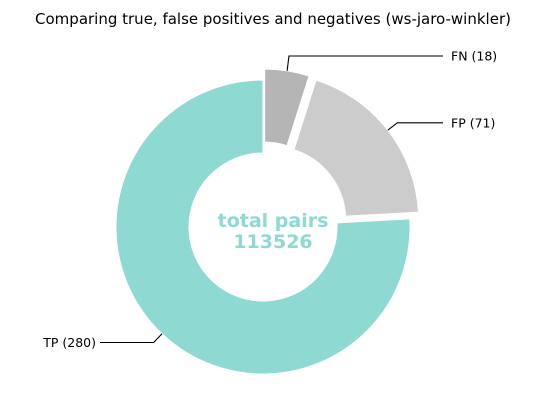  I want to click on slice-label-fp: FP (71), so click(473, 122).